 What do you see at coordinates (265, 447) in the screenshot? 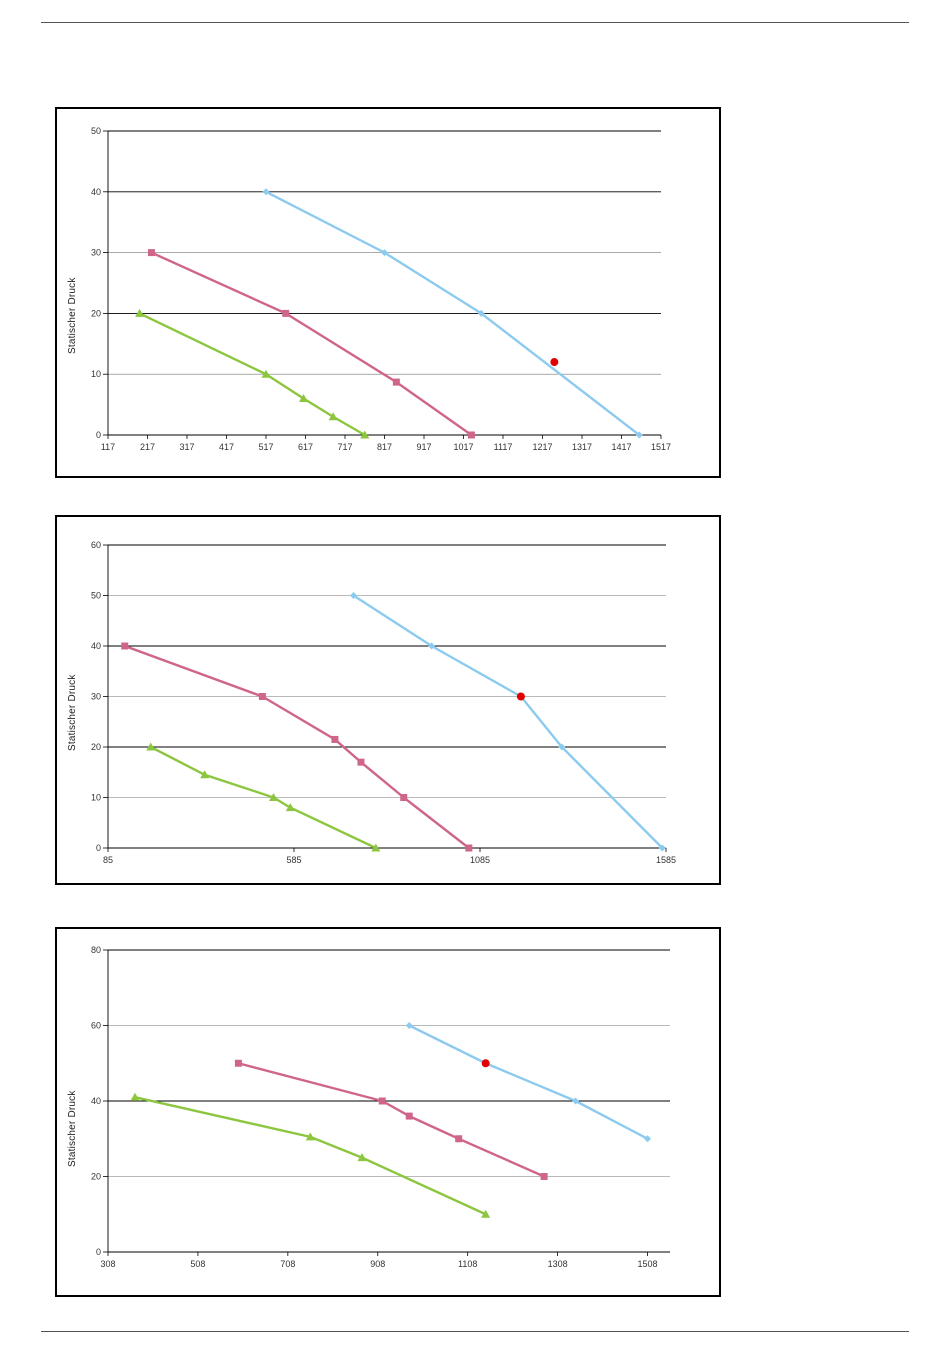
I see `x-tick-label: 517` at bounding box center [265, 447].